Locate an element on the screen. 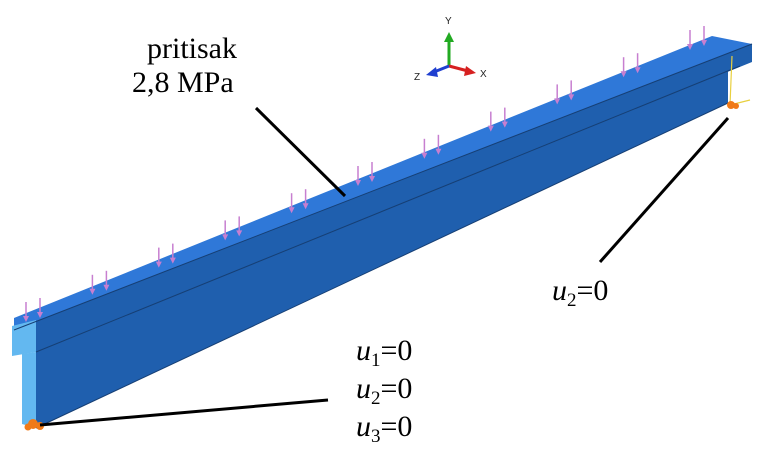  support-left is located at coordinates (34, 425).